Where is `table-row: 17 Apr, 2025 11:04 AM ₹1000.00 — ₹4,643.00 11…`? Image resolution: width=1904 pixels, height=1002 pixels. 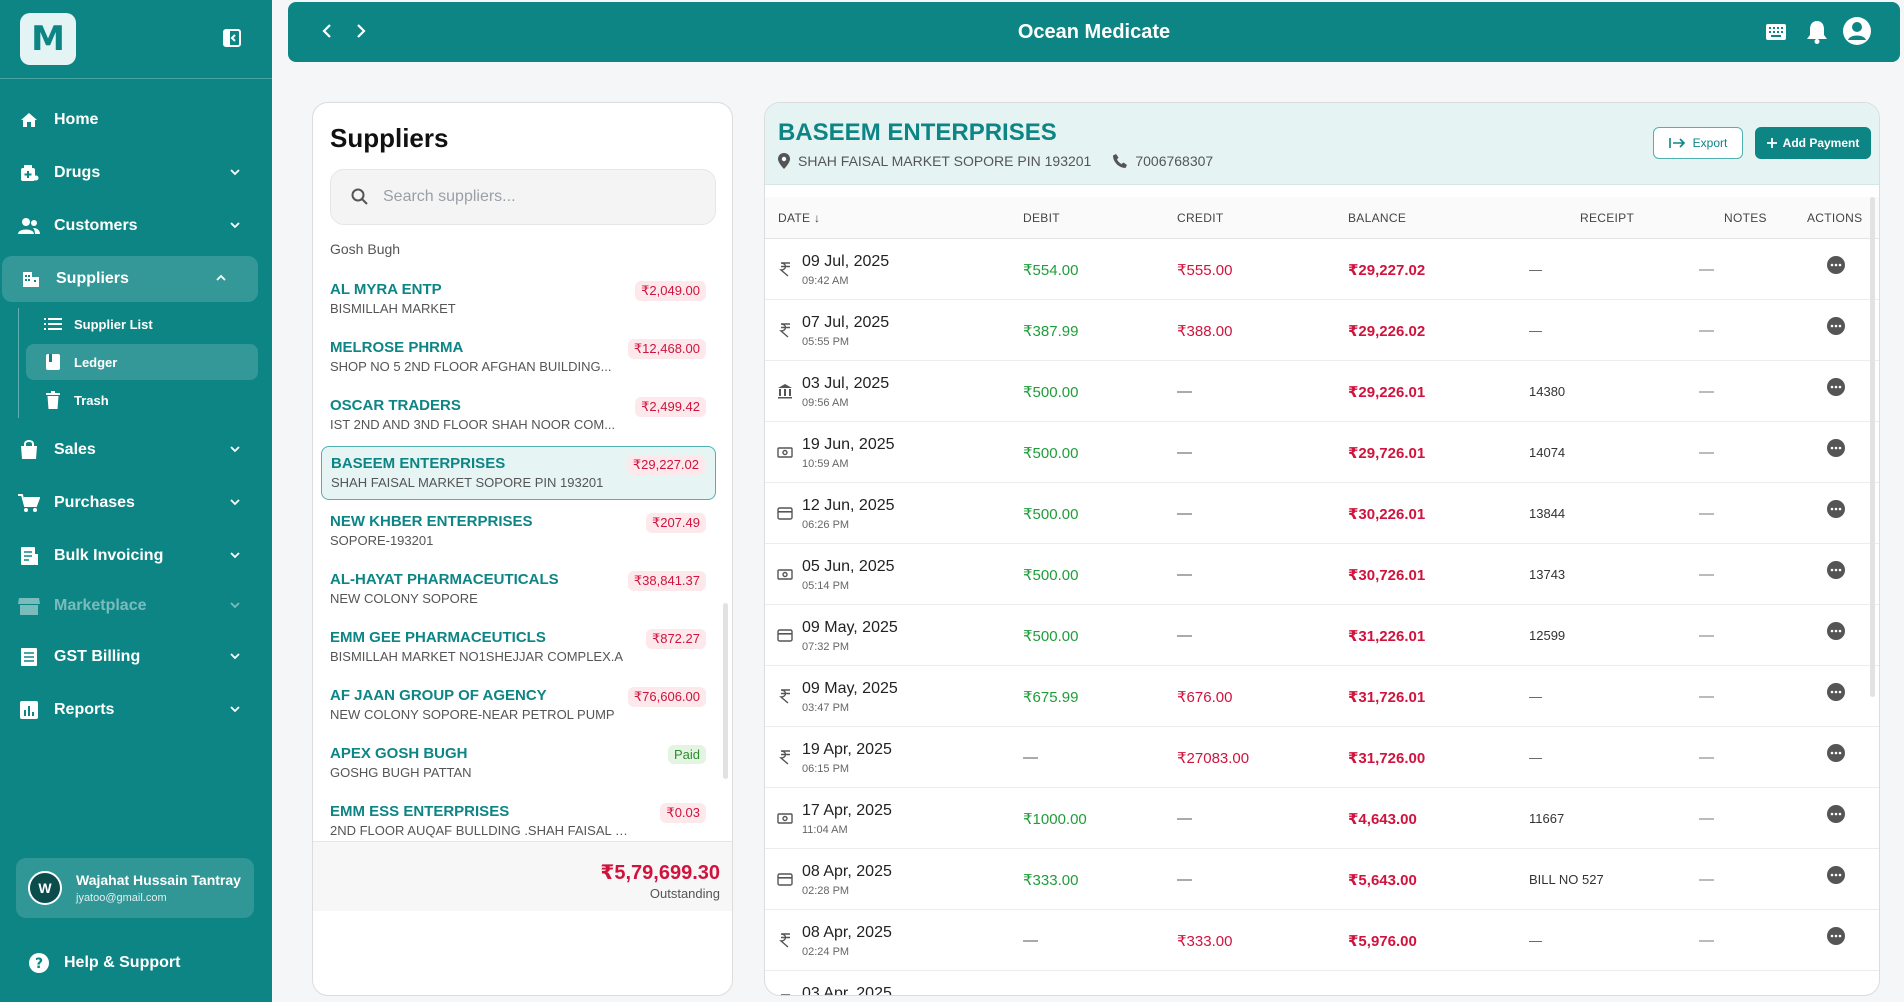 table-row: 17 Apr, 2025 11:04 AM ₹1000.00 — ₹4,643.00 11… is located at coordinates (1322, 818).